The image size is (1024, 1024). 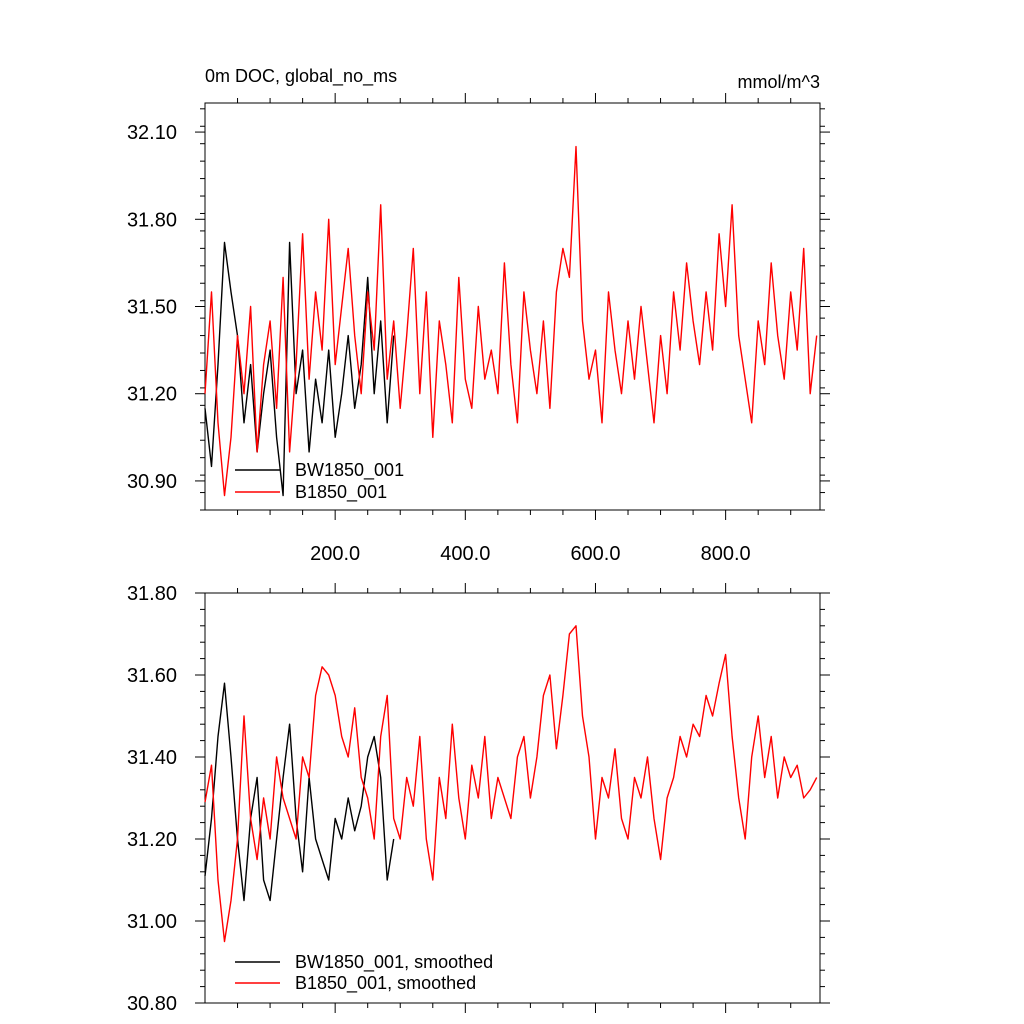 I want to click on y-tick-label: 30.80, so click(x=152, y=1004).